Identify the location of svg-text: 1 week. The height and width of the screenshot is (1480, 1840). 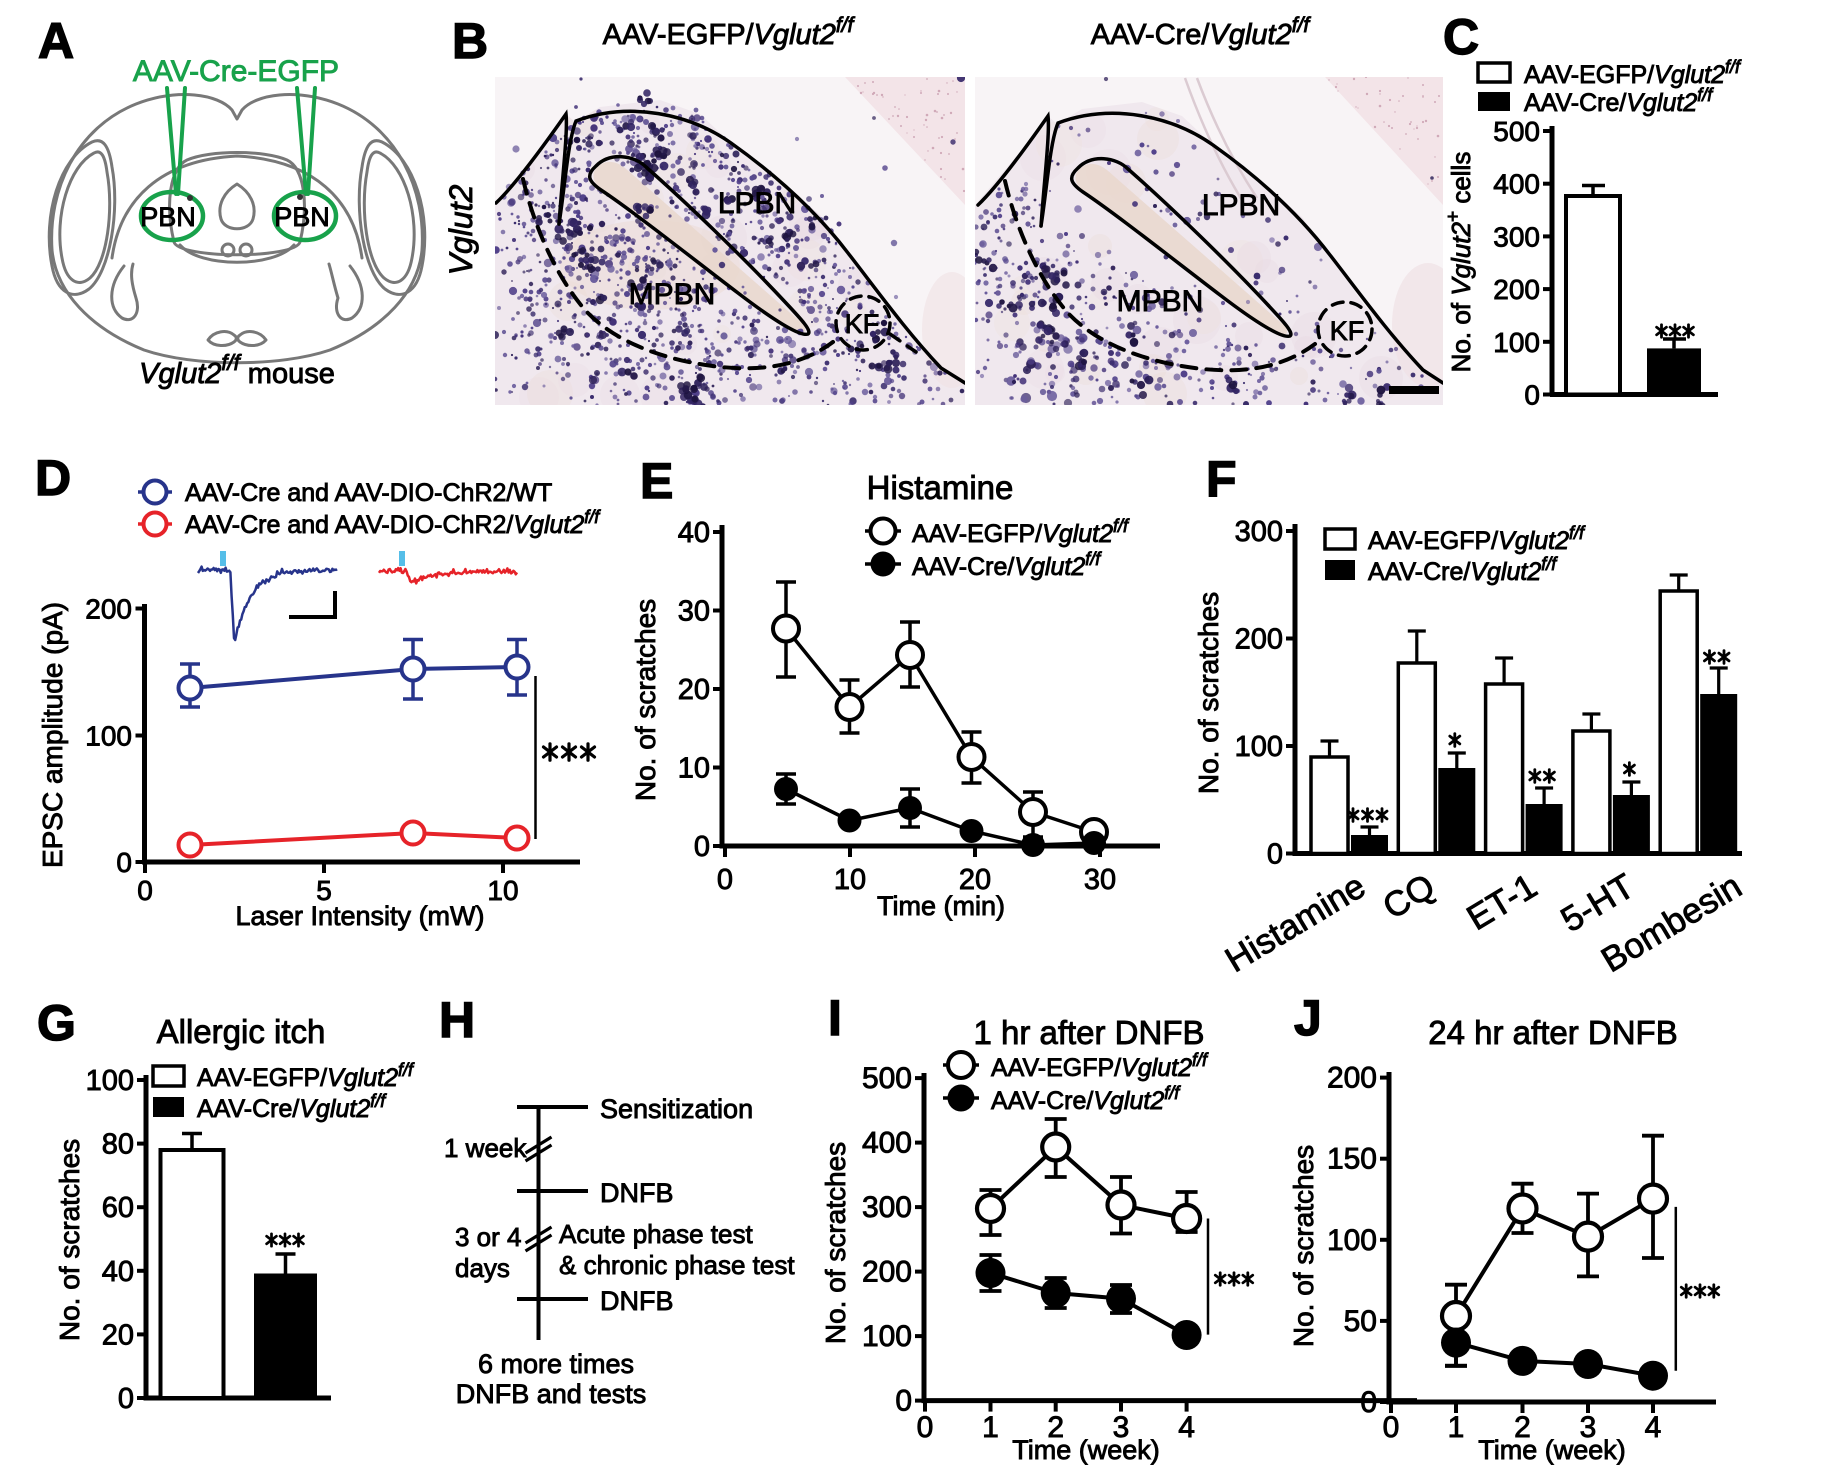
(485, 1148).